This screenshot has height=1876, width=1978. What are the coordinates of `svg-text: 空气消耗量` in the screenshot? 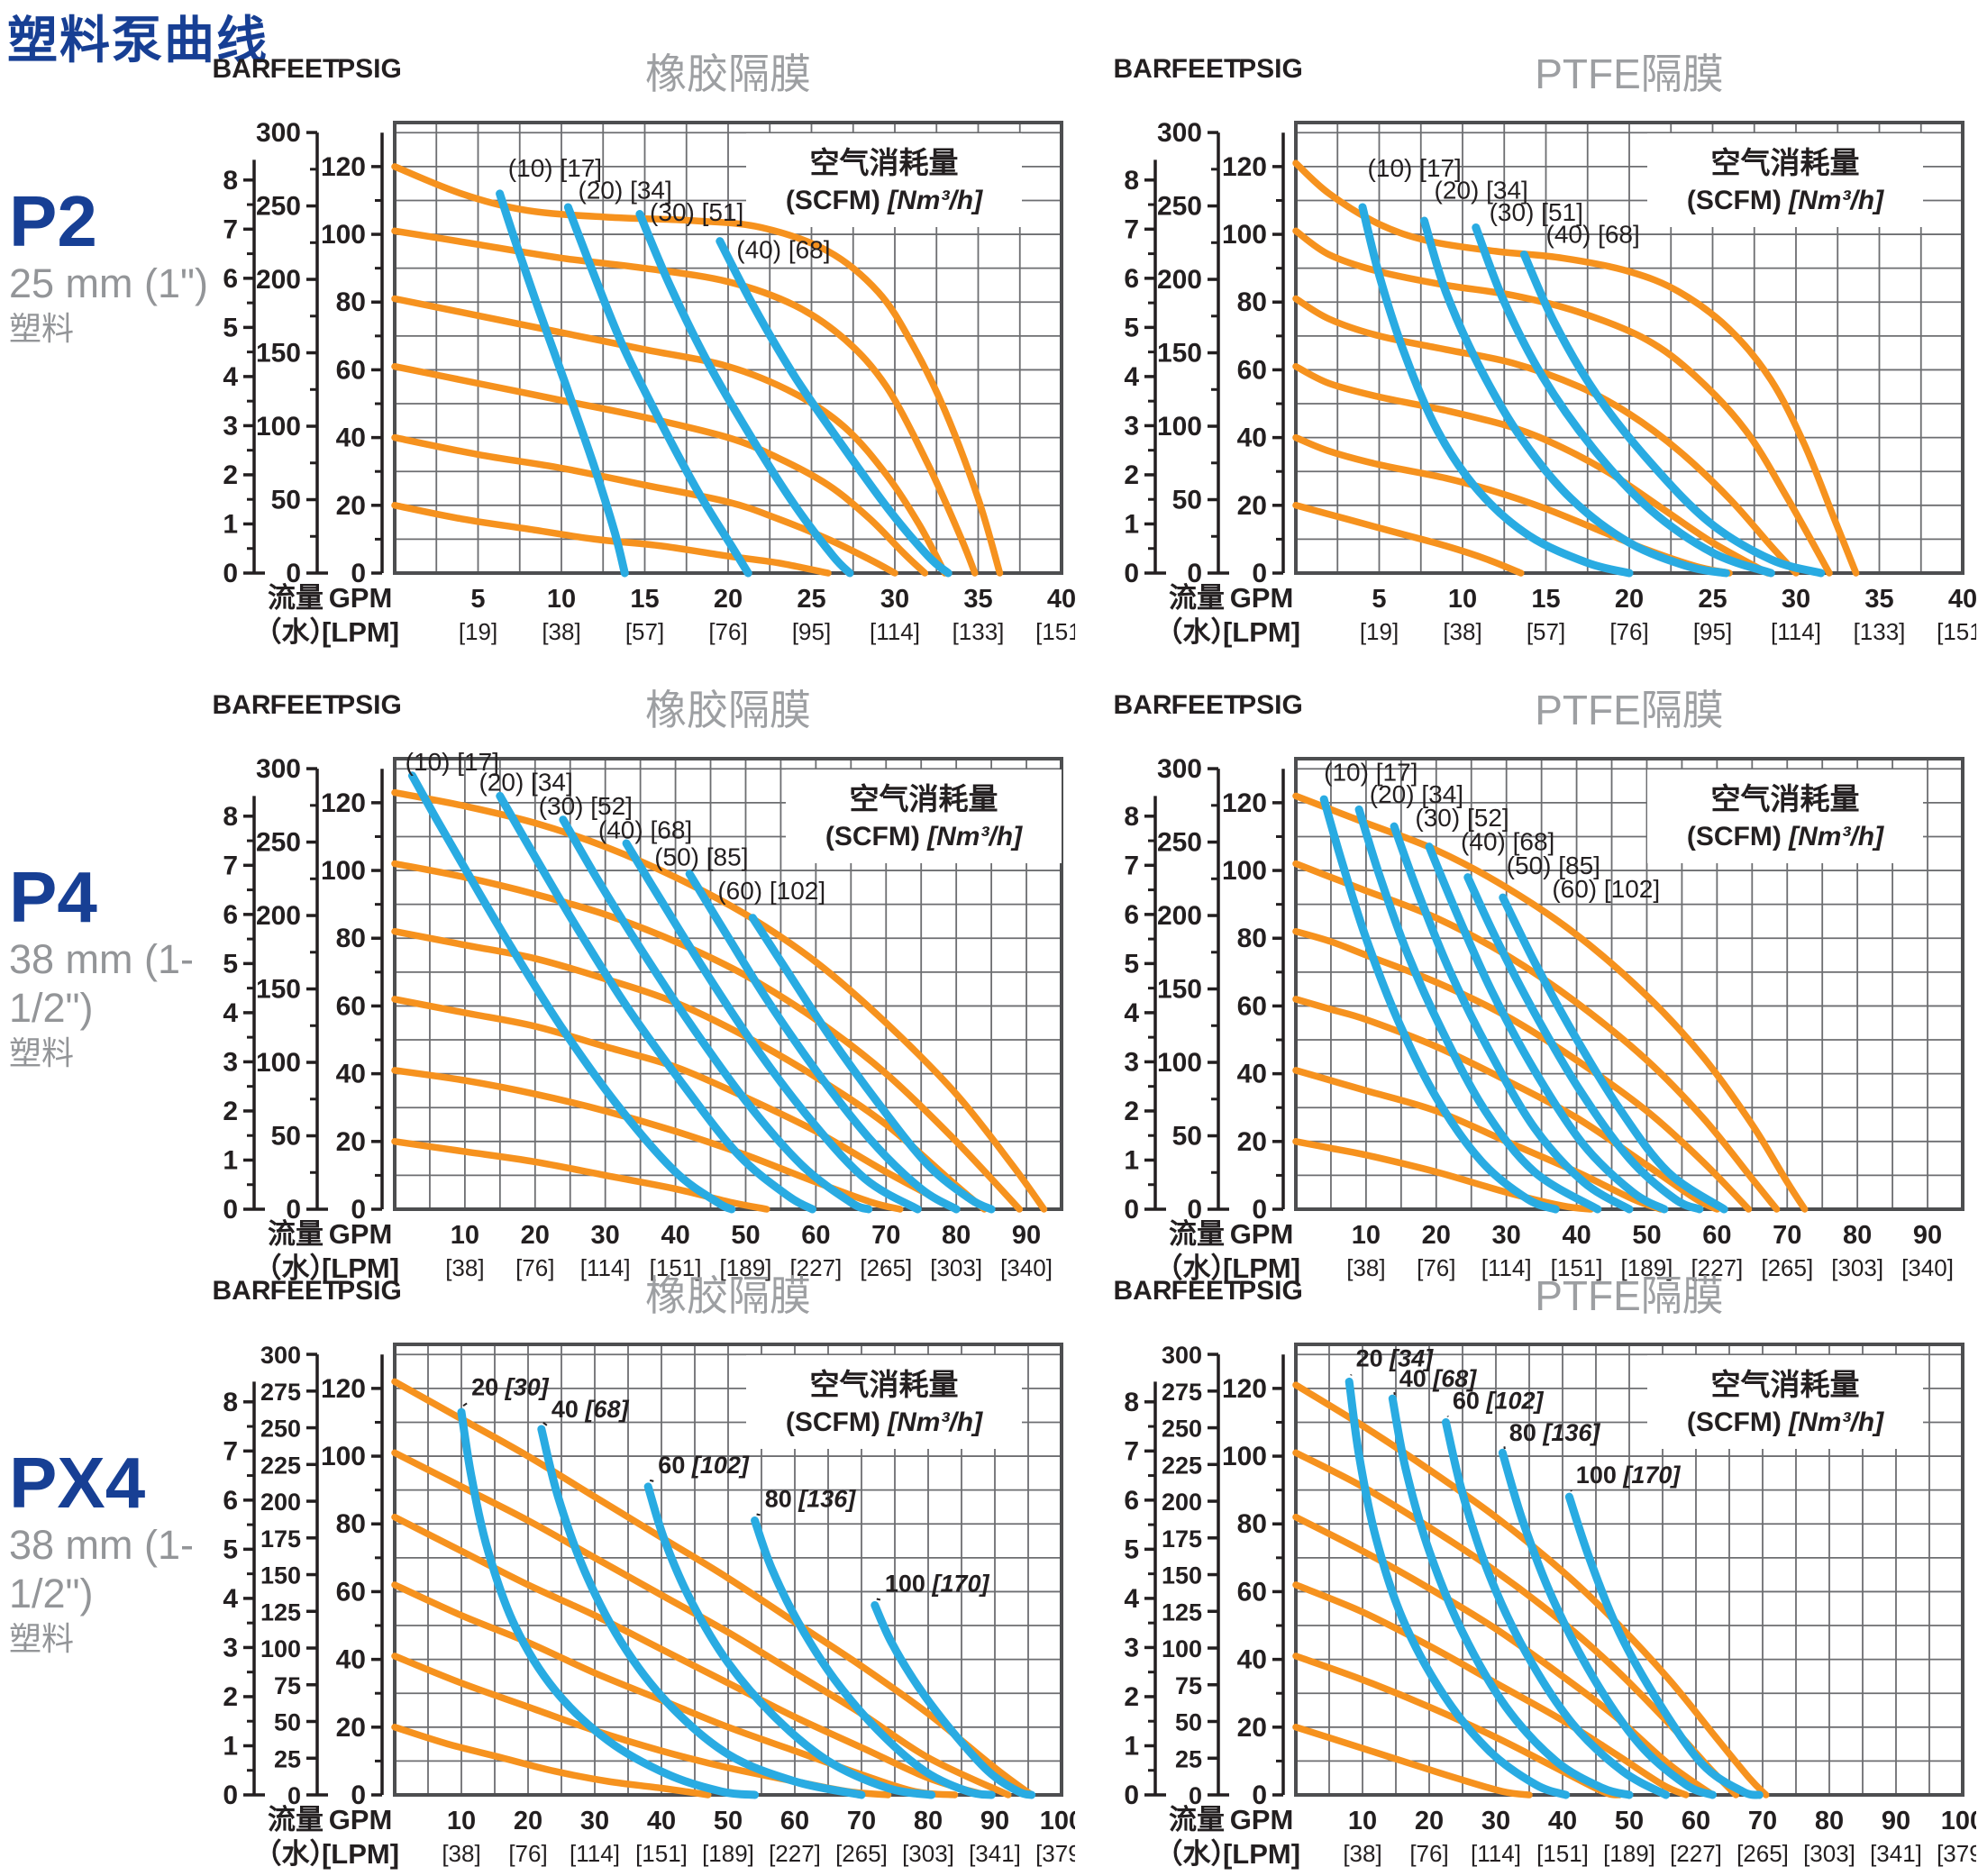 It's located at (884, 162).